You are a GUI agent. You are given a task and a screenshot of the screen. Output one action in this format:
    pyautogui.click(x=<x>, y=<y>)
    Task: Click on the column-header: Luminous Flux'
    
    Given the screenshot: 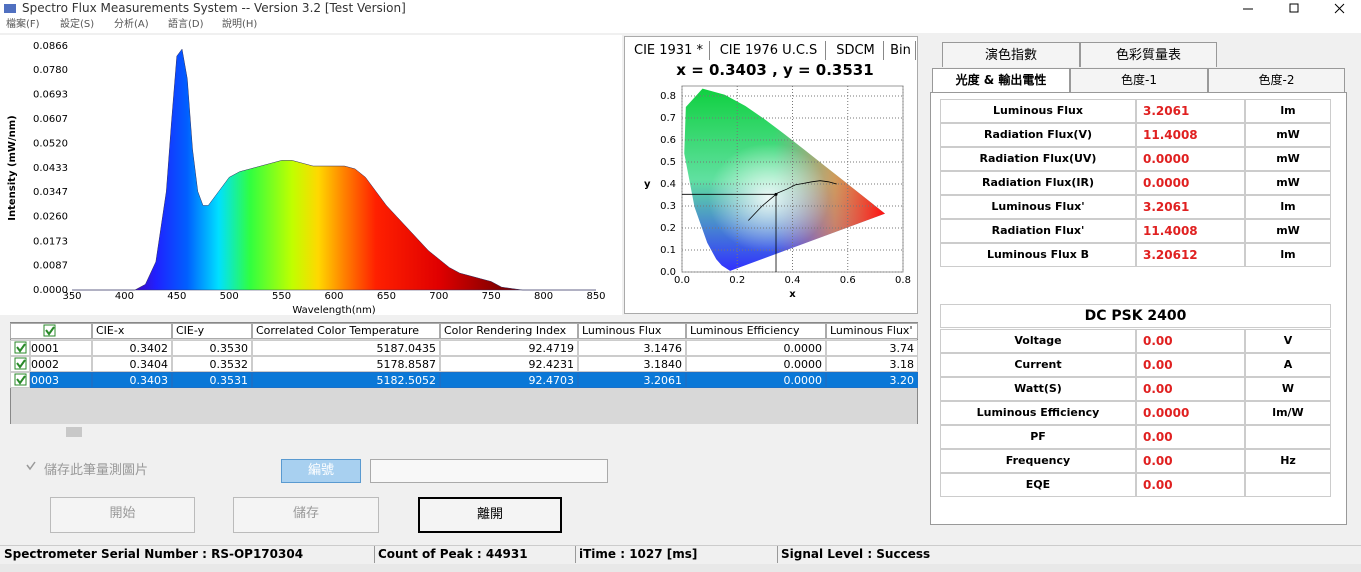 What is the action you would take?
    pyautogui.click(x=872, y=331)
    